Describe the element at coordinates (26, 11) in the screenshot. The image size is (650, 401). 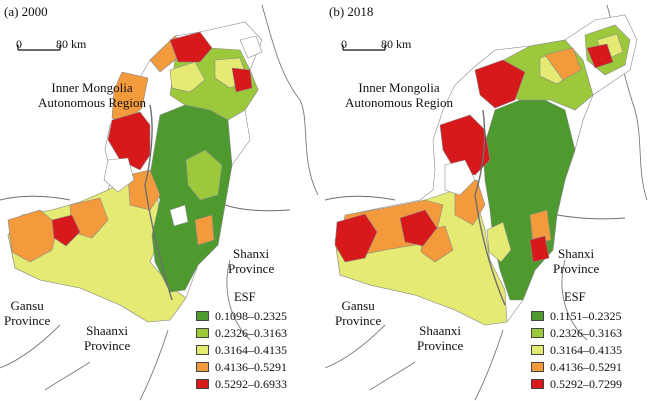
I see `panel-title: (a) 2000` at that location.